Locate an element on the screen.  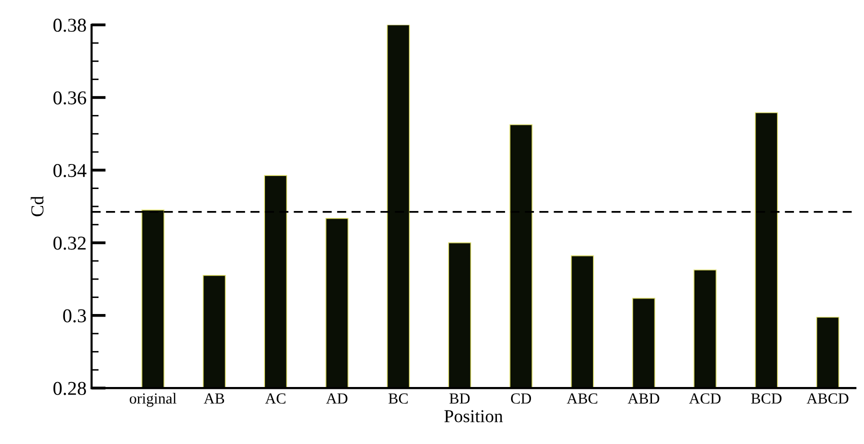
x-tick-label: BD is located at coordinates (459, 399).